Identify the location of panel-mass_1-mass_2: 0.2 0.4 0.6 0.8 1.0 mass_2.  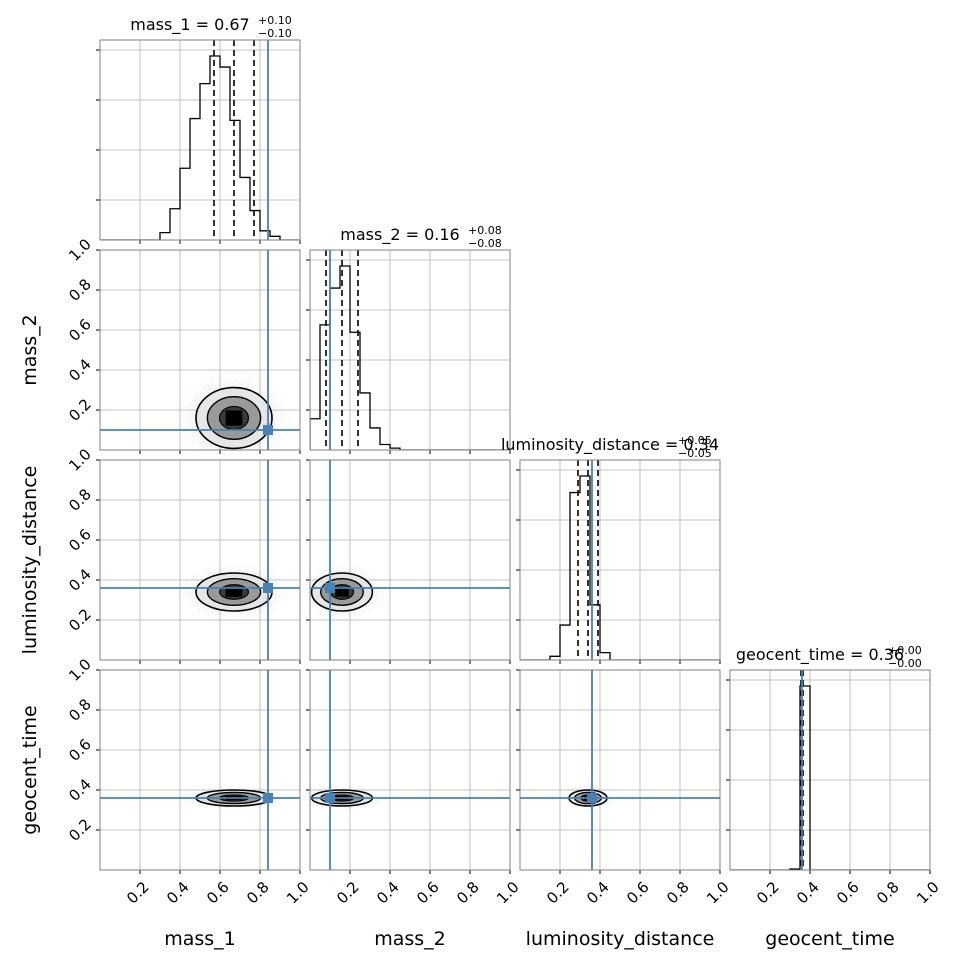
(160, 344).